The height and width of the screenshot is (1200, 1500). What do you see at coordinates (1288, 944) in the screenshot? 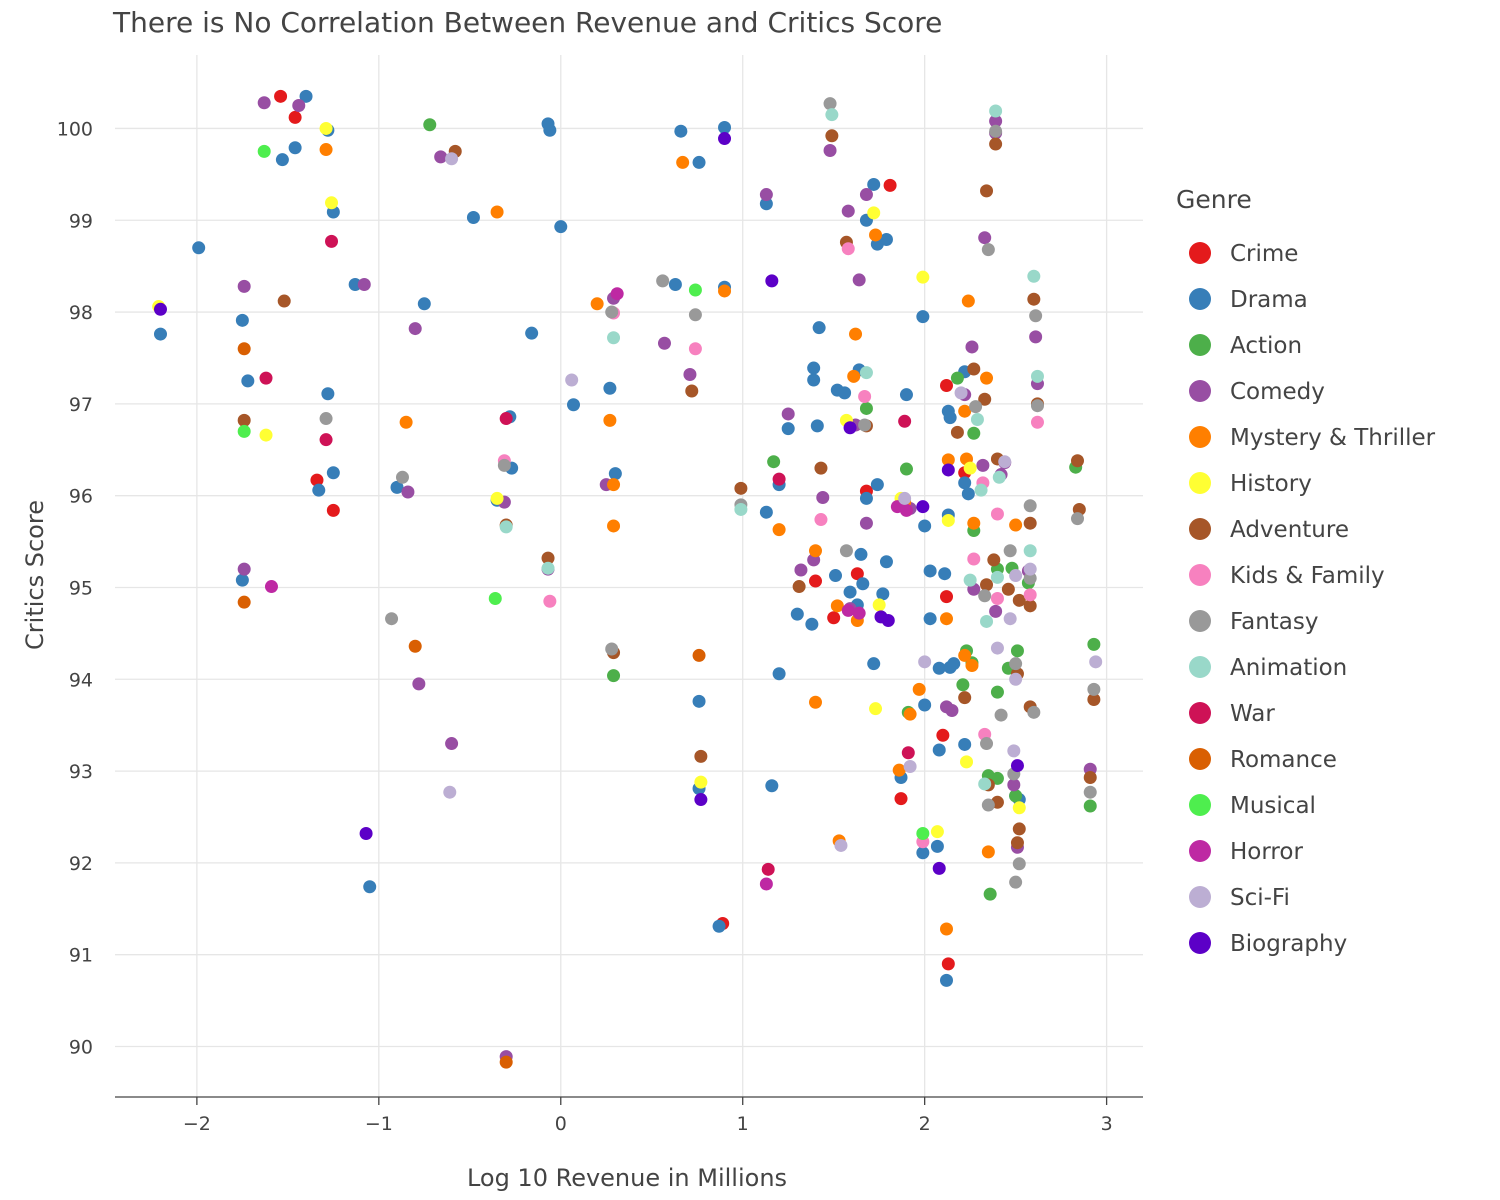
I see `legend-label: Biography` at bounding box center [1288, 944].